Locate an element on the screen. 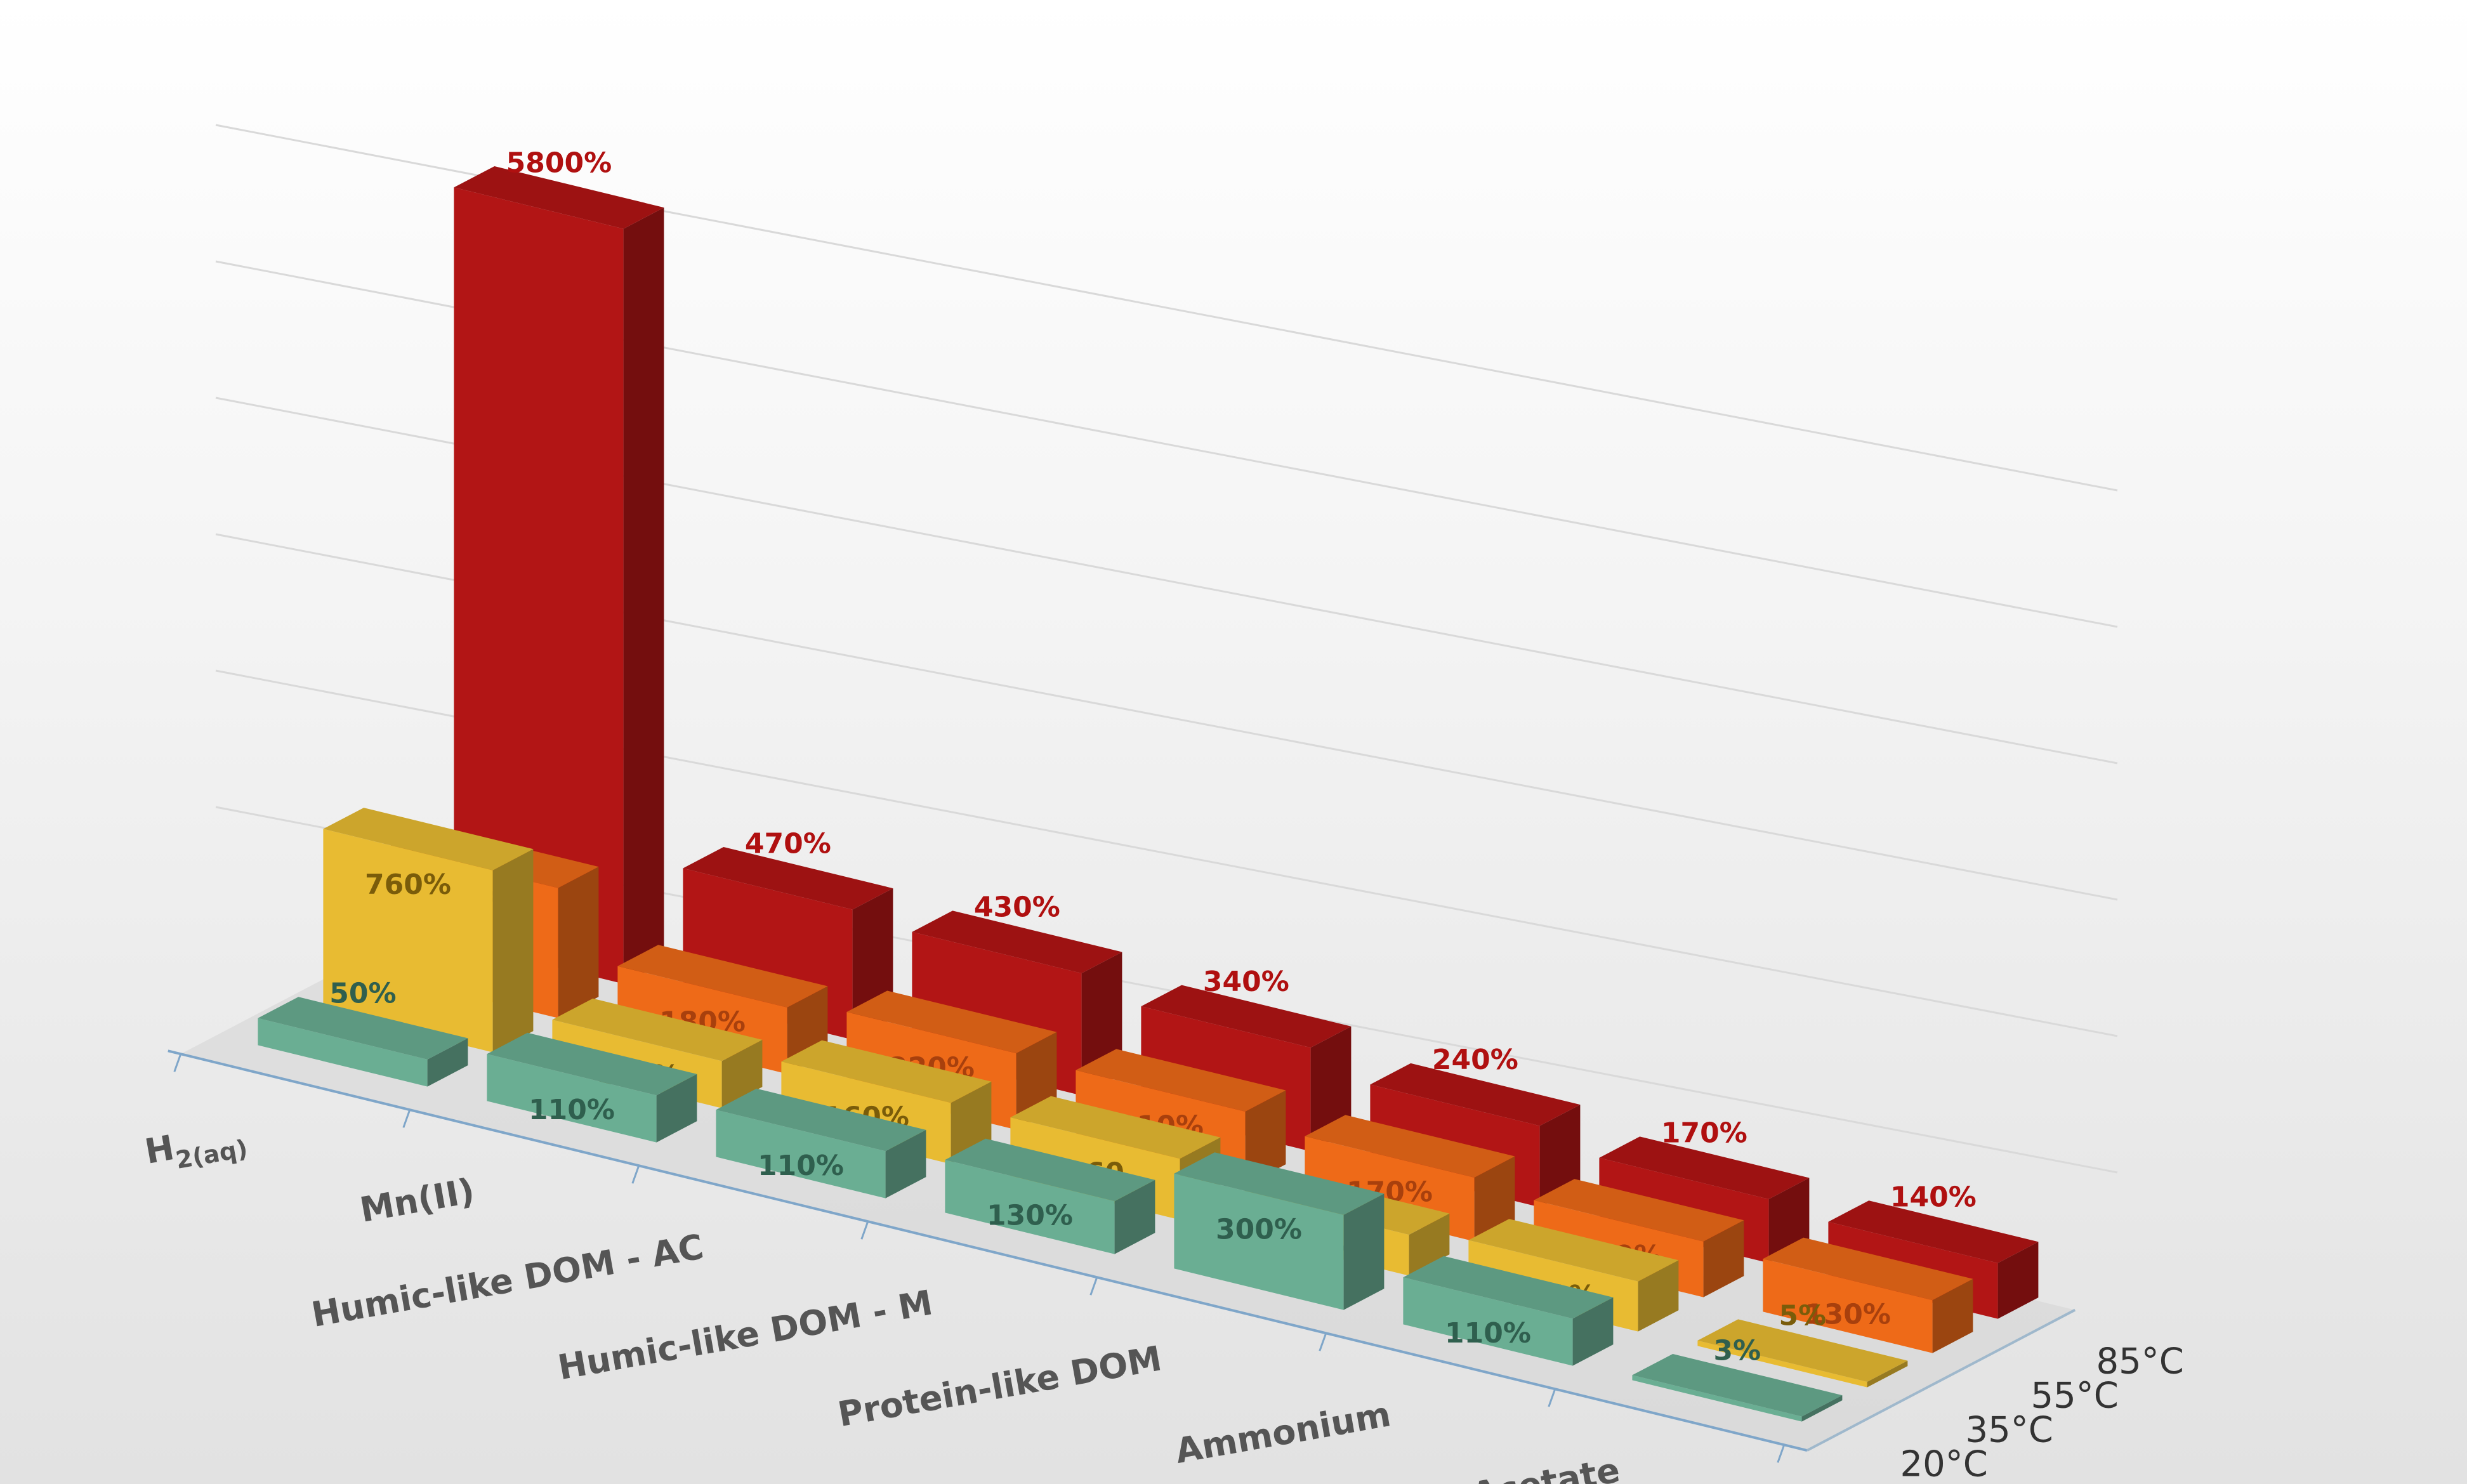  series-label: 85°C is located at coordinates (2140, 1361).